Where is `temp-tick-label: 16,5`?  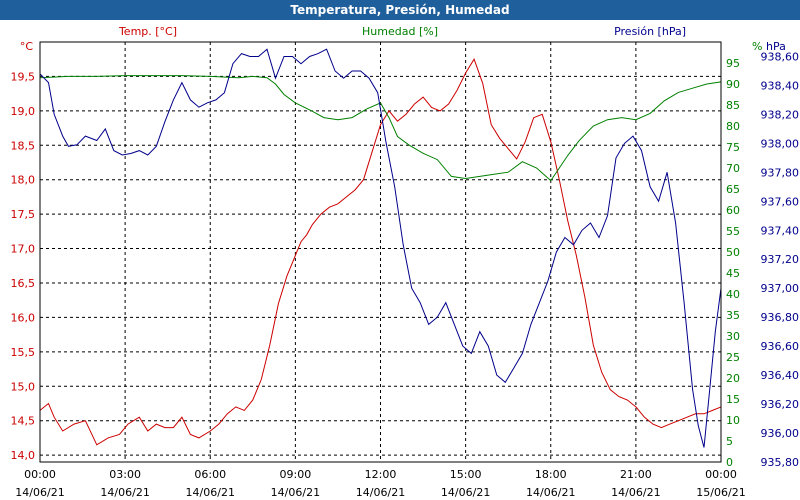 temp-tick-label: 16,5 is located at coordinates (23, 283).